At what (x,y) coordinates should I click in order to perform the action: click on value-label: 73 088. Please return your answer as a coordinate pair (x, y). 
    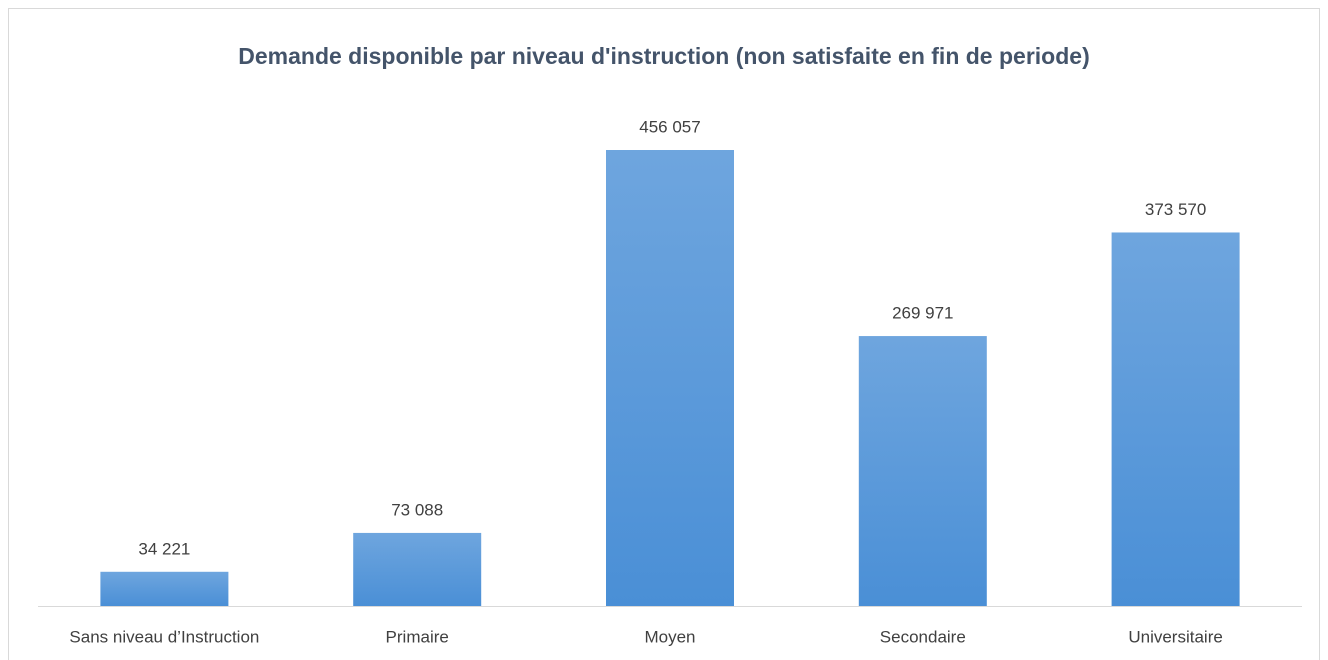
    Looking at the image, I should click on (417, 509).